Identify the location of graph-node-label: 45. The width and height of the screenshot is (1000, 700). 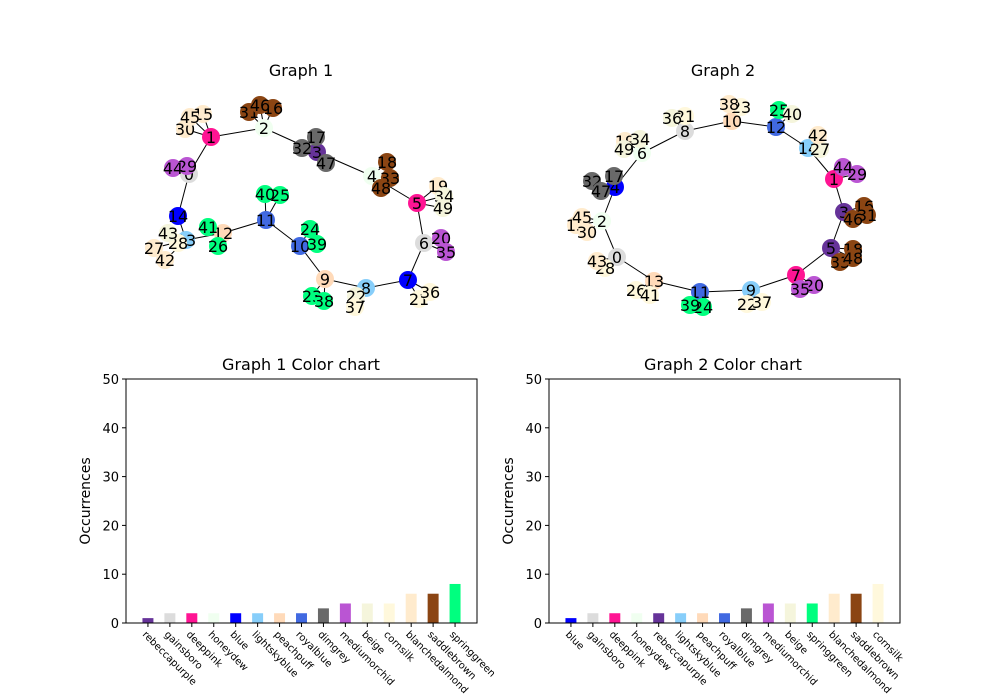
(582, 217).